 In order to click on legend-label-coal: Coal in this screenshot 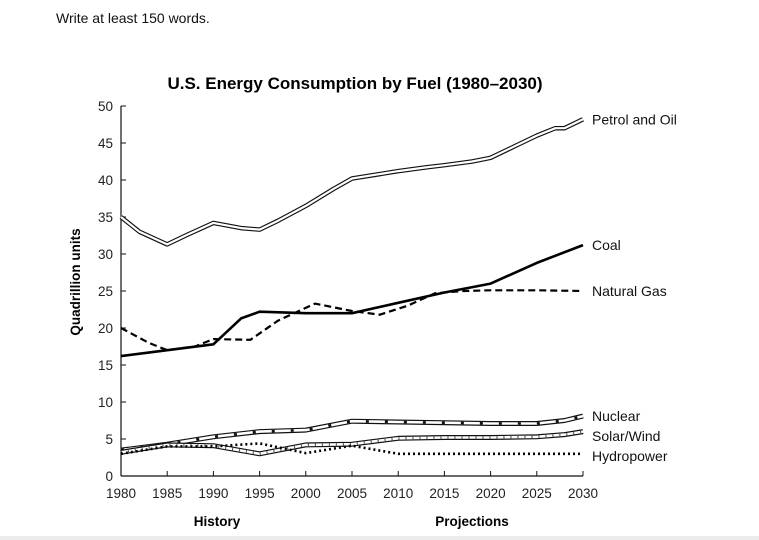, I will do `click(606, 245)`.